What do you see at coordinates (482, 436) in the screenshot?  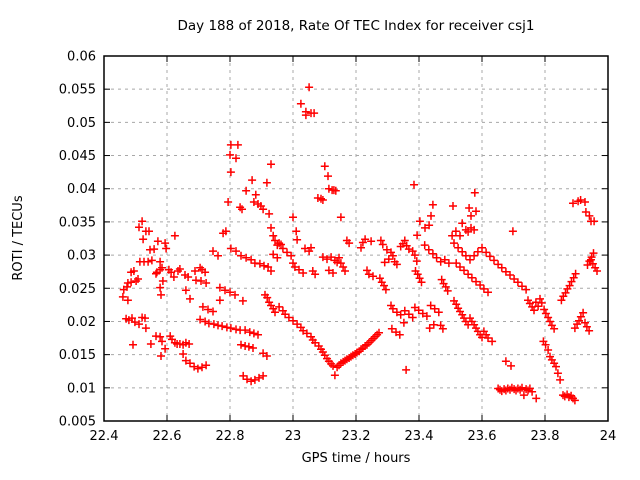 I see `x-tick-label: 23.6` at bounding box center [482, 436].